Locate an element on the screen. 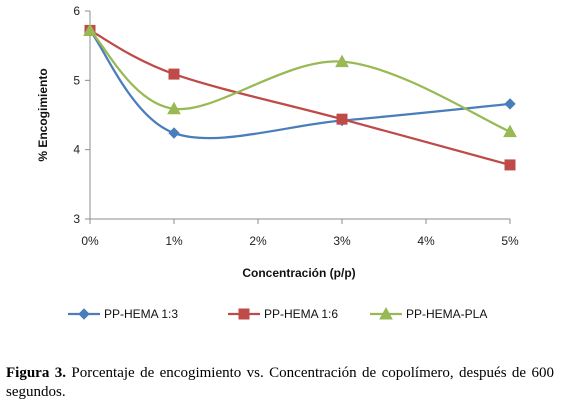  legend-item-pp-hema-1-6: PP-HEMA 1:6 is located at coordinates (283, 314).